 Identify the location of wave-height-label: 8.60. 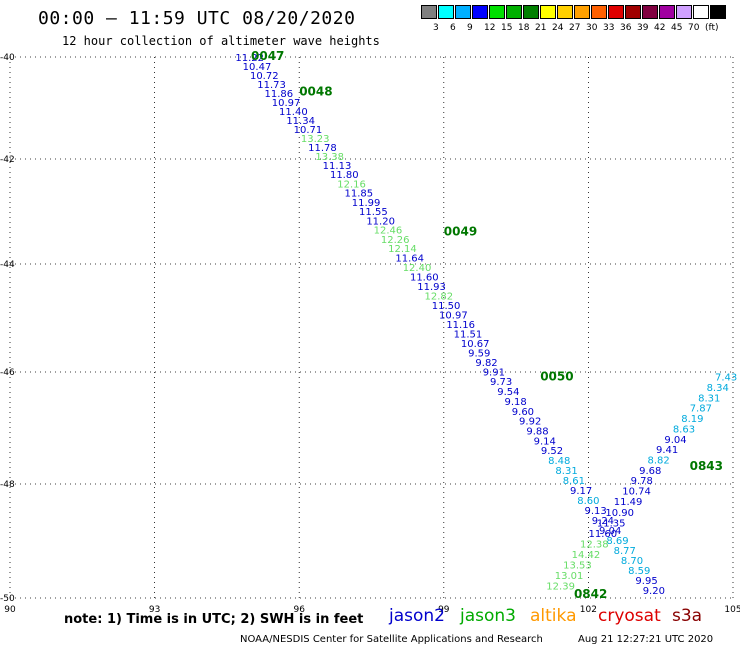
(588, 501).